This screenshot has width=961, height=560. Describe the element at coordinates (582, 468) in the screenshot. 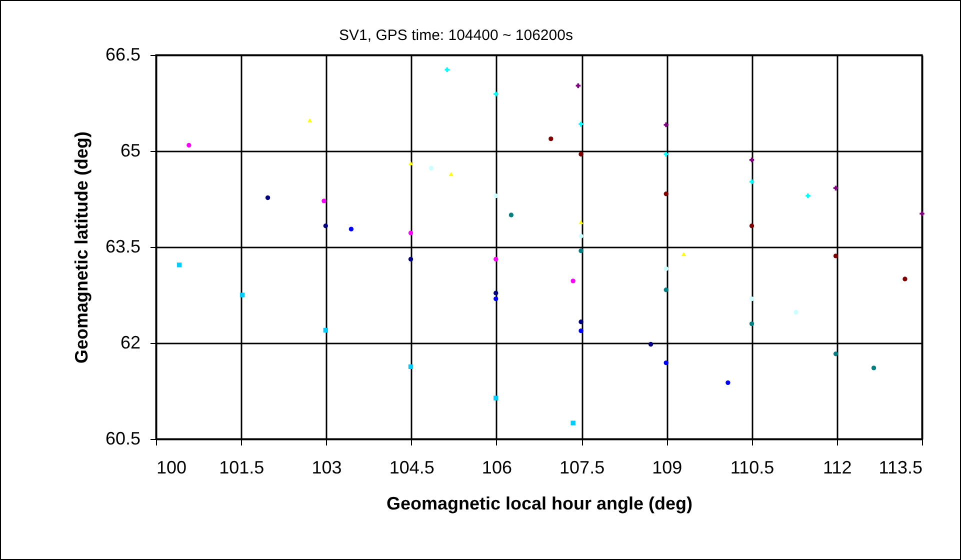

I see `x-tick-label: 107.5` at that location.